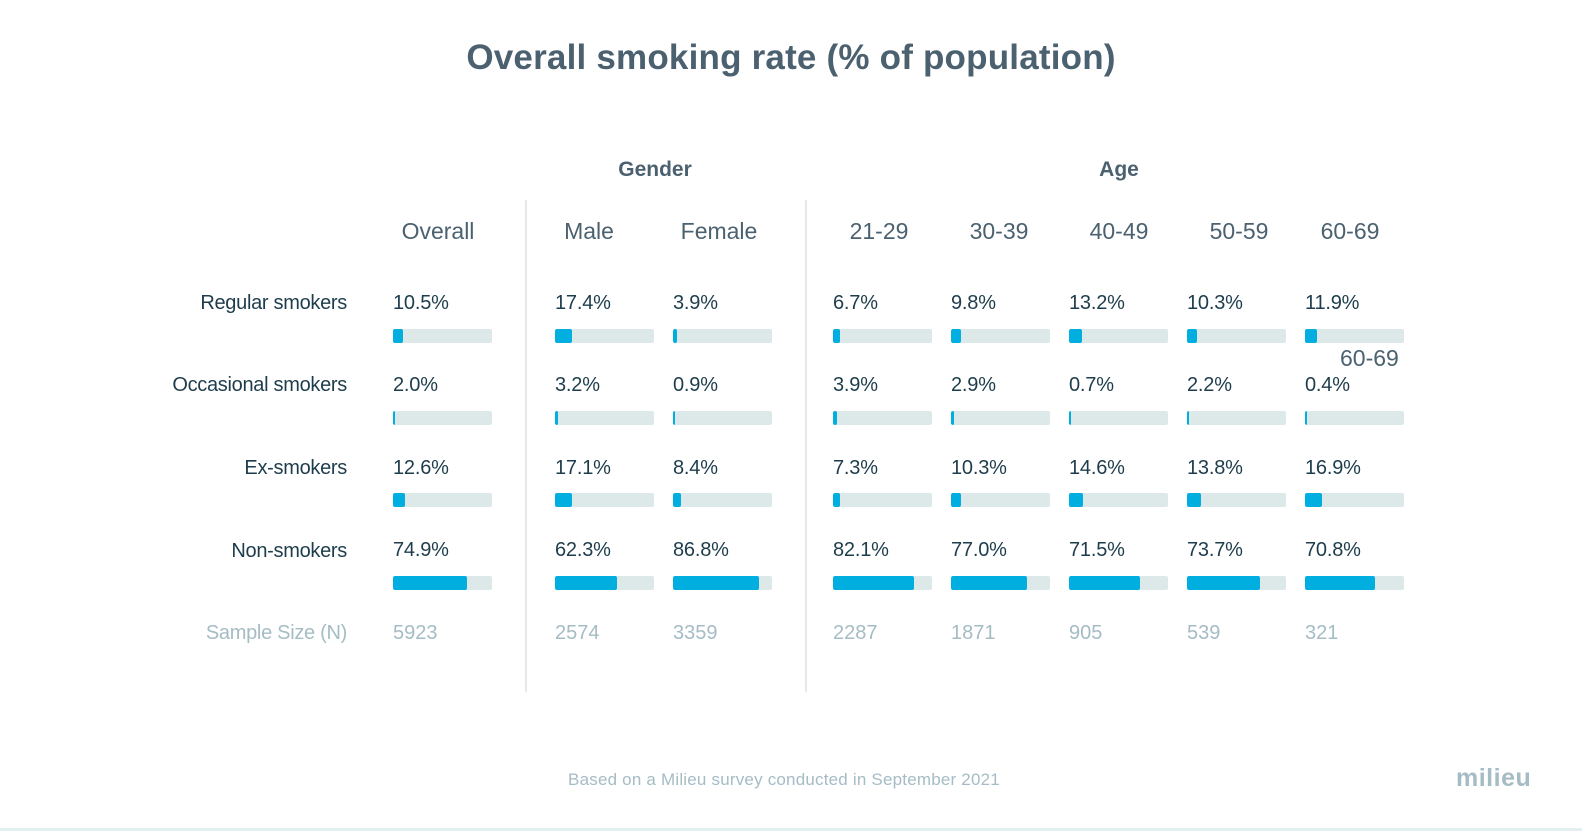 The image size is (1582, 840). What do you see at coordinates (695, 633) in the screenshot?
I see `sample-size-value: 3359` at bounding box center [695, 633].